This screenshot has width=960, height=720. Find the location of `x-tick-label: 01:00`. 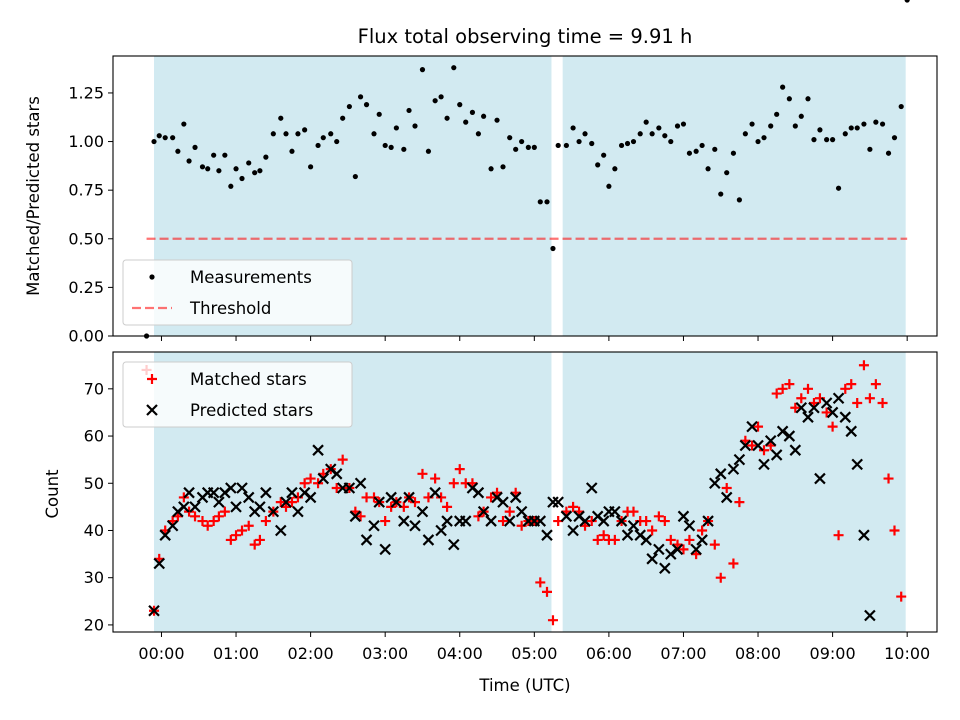

x-tick-label: 01:00 is located at coordinates (236, 653).